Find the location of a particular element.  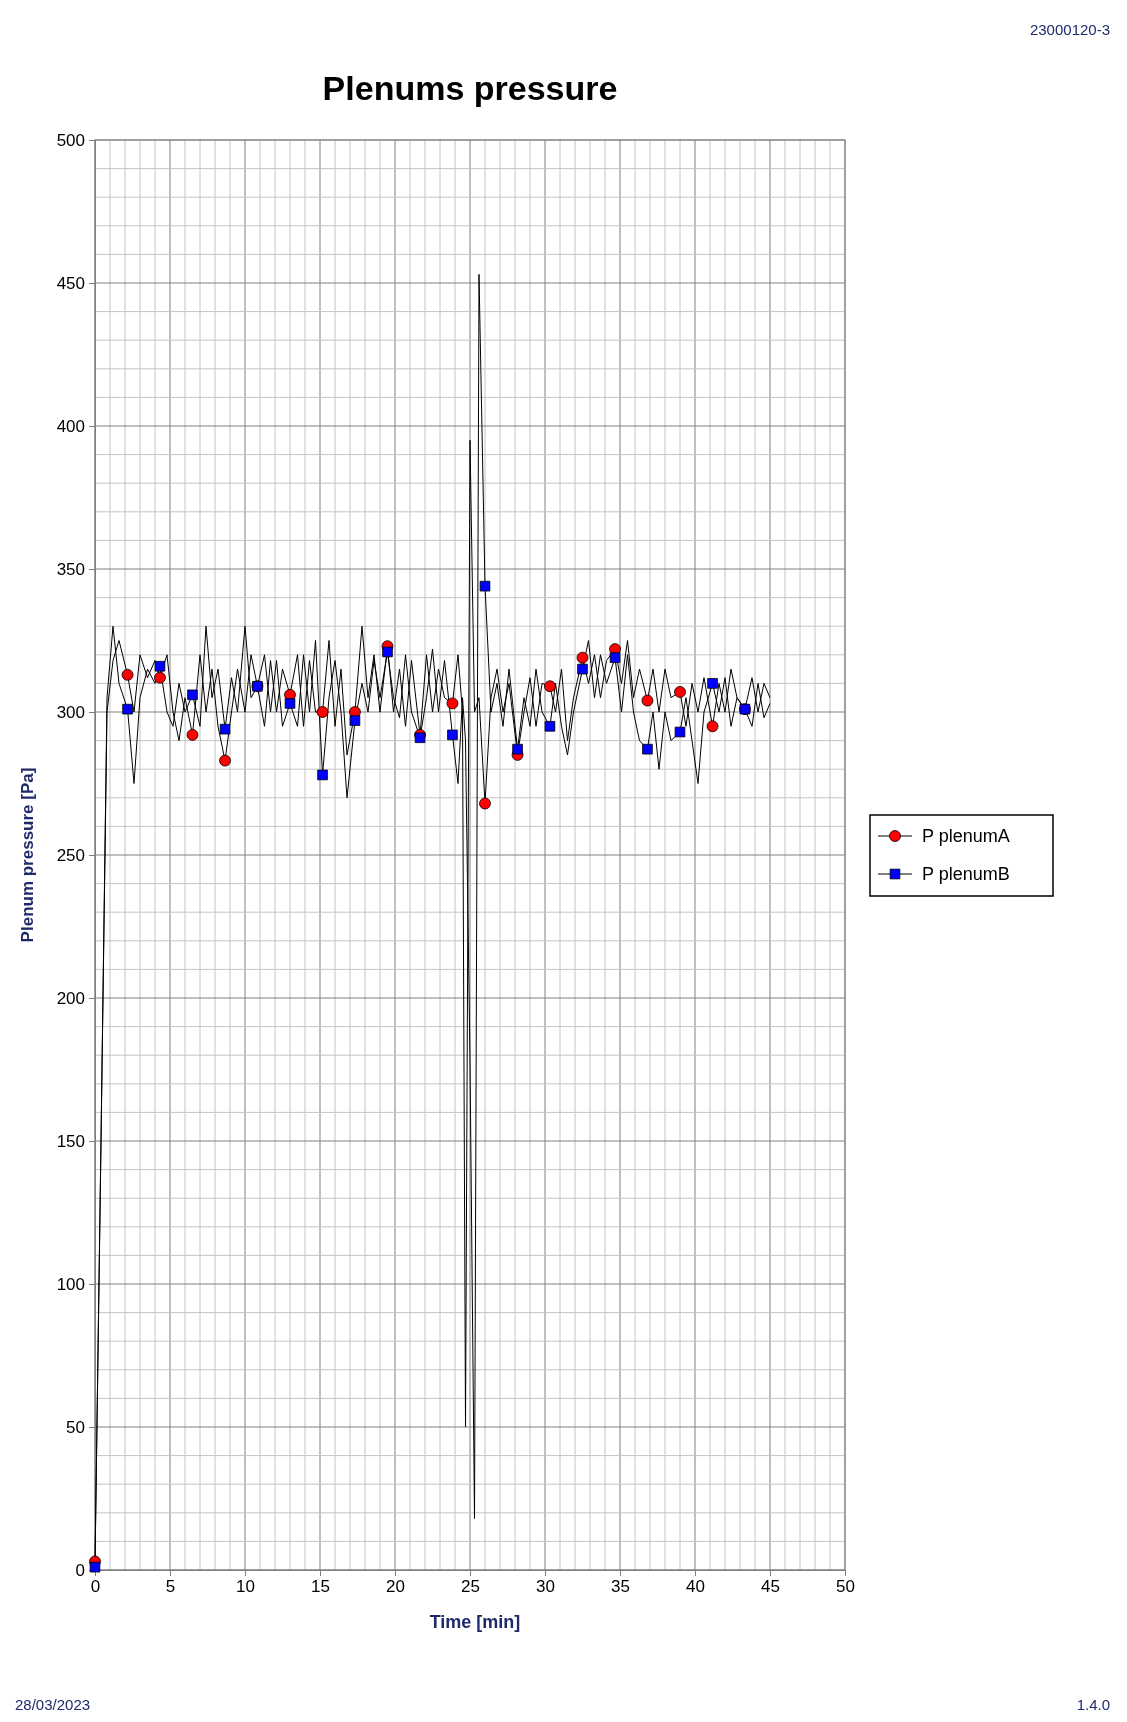

y-tick-label: 250 is located at coordinates (70, 855).